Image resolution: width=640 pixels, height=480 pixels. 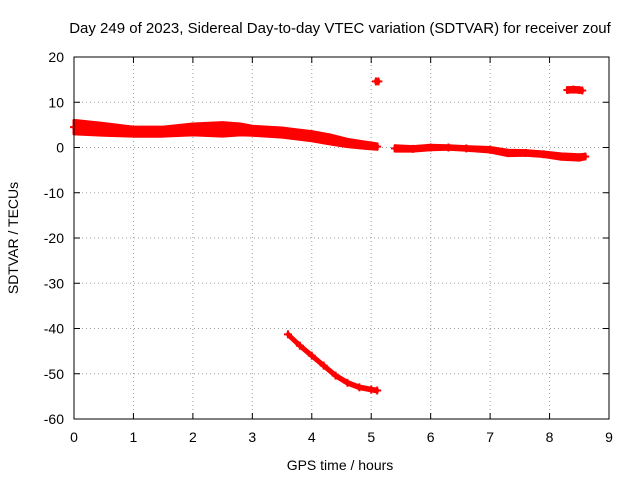 I want to click on series-line, so click(x=333, y=362).